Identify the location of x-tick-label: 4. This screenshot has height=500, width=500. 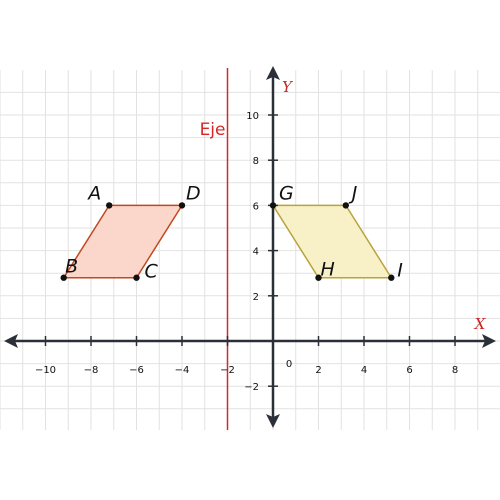
(364, 370).